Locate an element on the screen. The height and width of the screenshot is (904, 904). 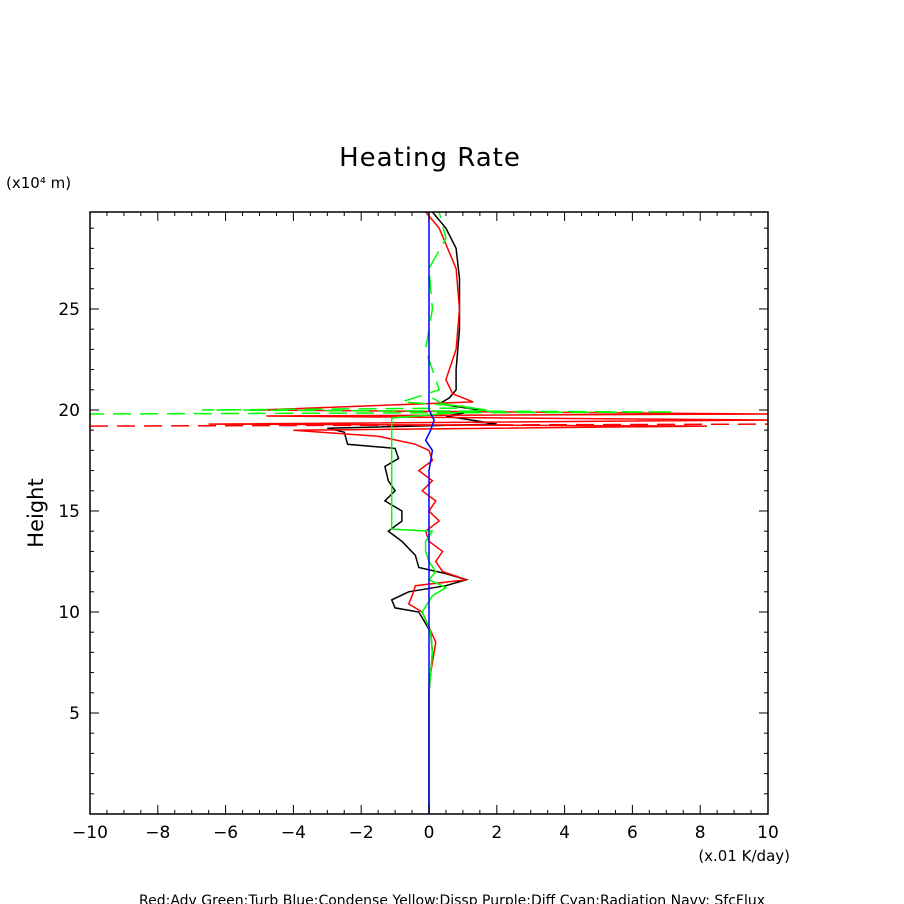
x-tick-label: 0 is located at coordinates (429, 833).